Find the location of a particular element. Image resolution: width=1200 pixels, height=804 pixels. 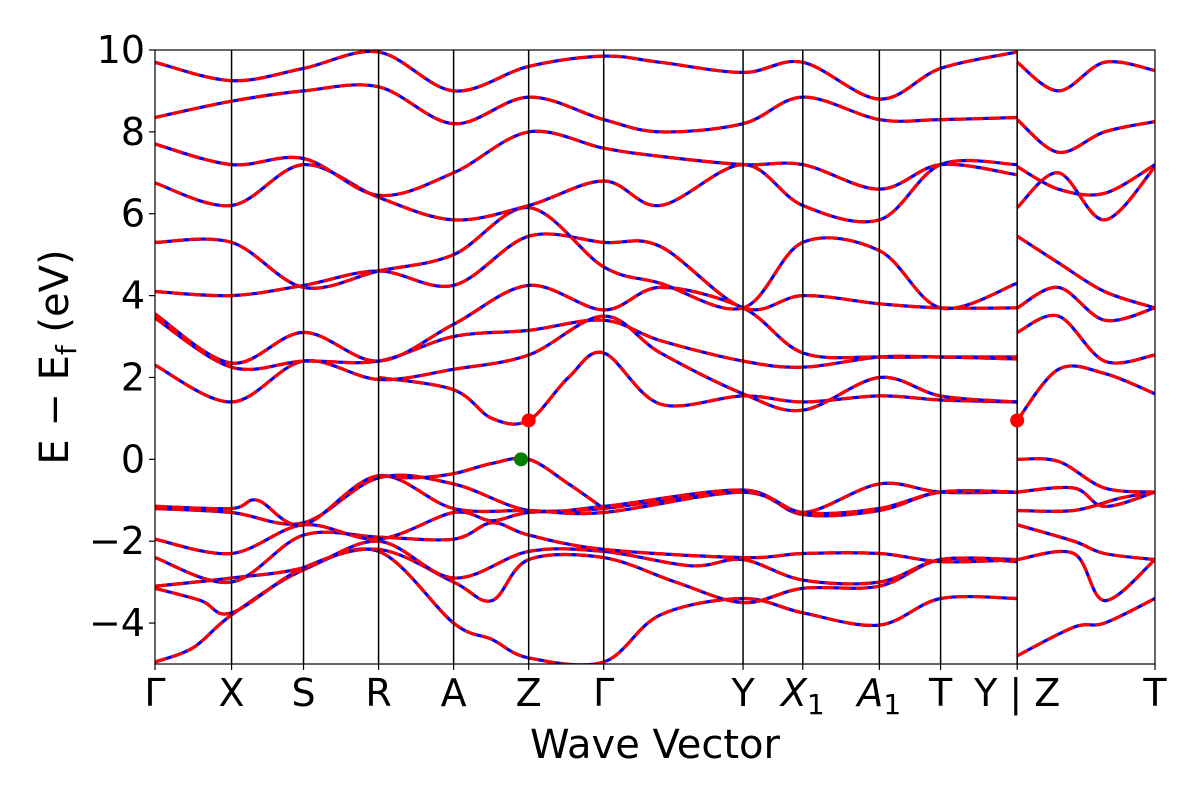

x-tick-label-main-6: Γ is located at coordinates (603, 693).